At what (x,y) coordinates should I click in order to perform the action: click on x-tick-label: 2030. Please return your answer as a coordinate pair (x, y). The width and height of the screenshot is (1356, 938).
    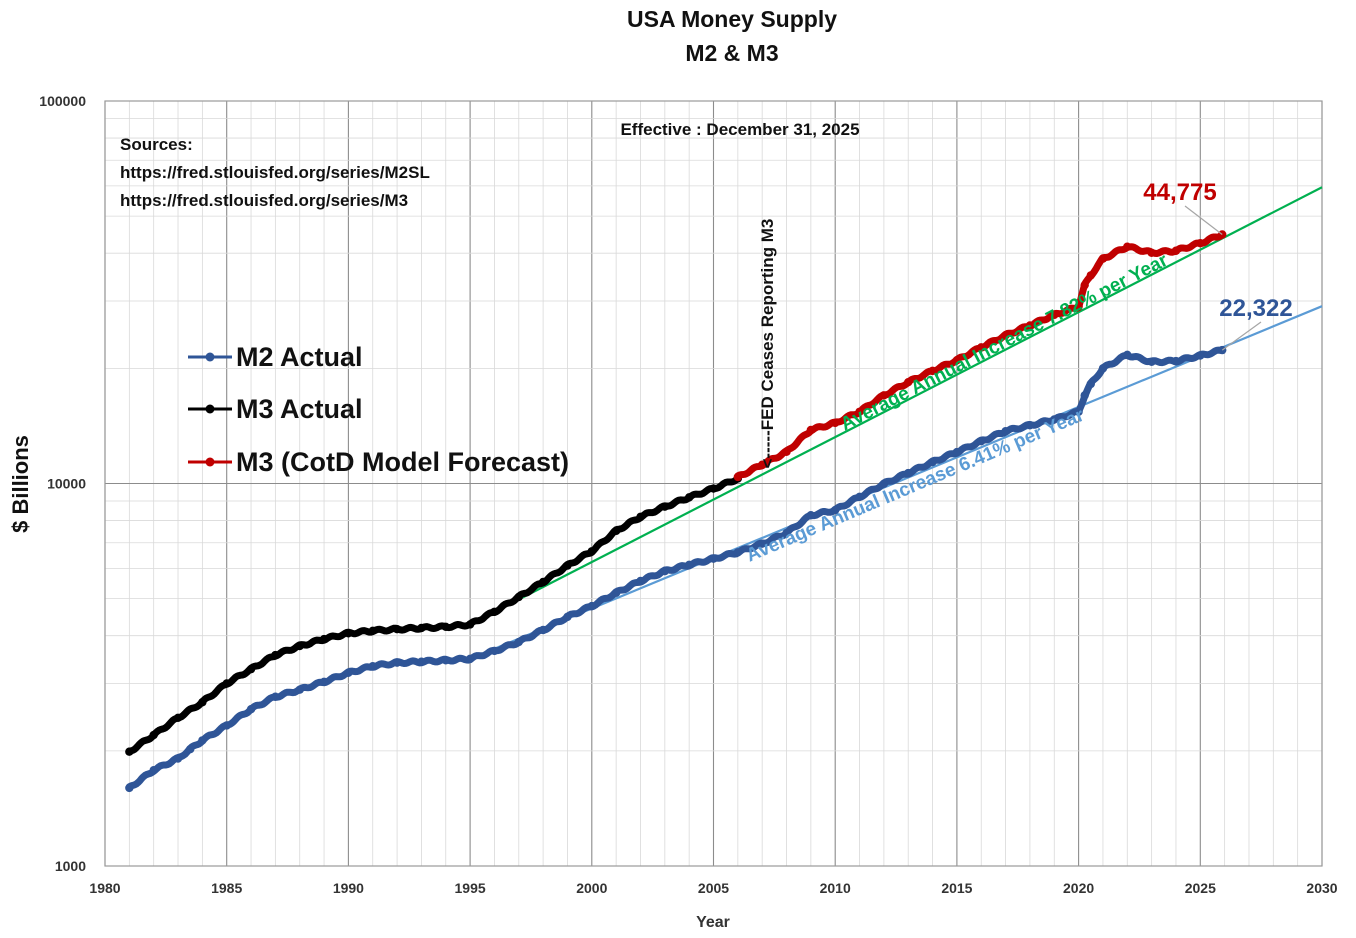
    Looking at the image, I should click on (1321, 888).